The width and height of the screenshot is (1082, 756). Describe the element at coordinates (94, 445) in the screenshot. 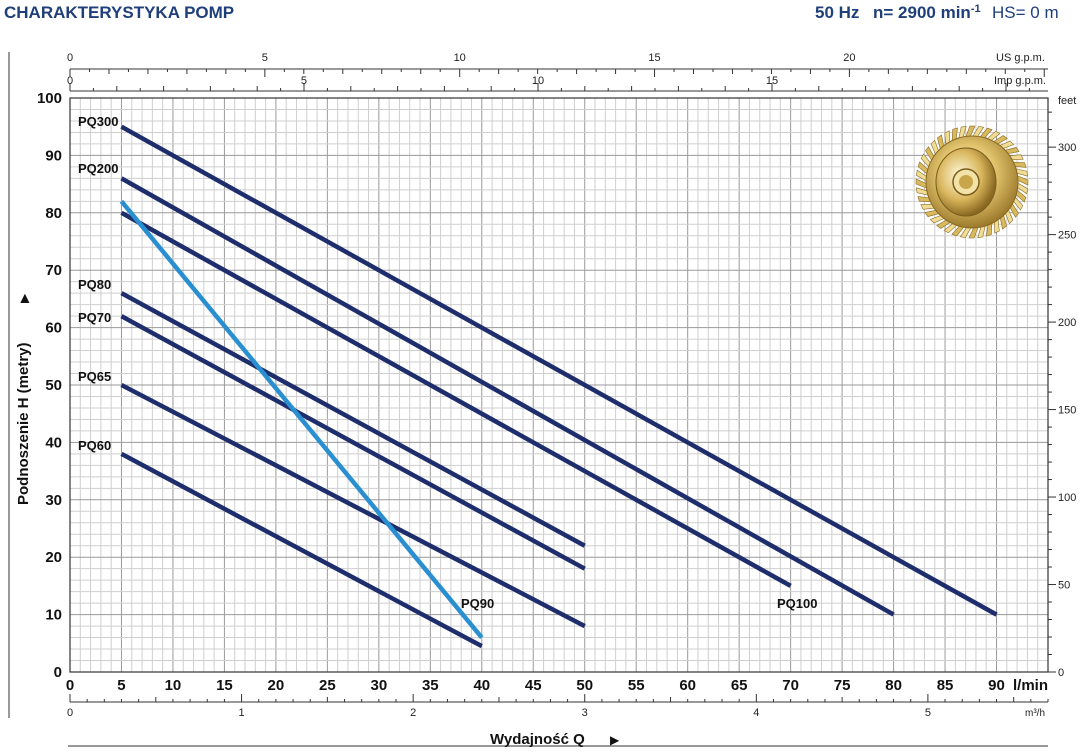

I see `series-label-pq60: PQ60` at that location.